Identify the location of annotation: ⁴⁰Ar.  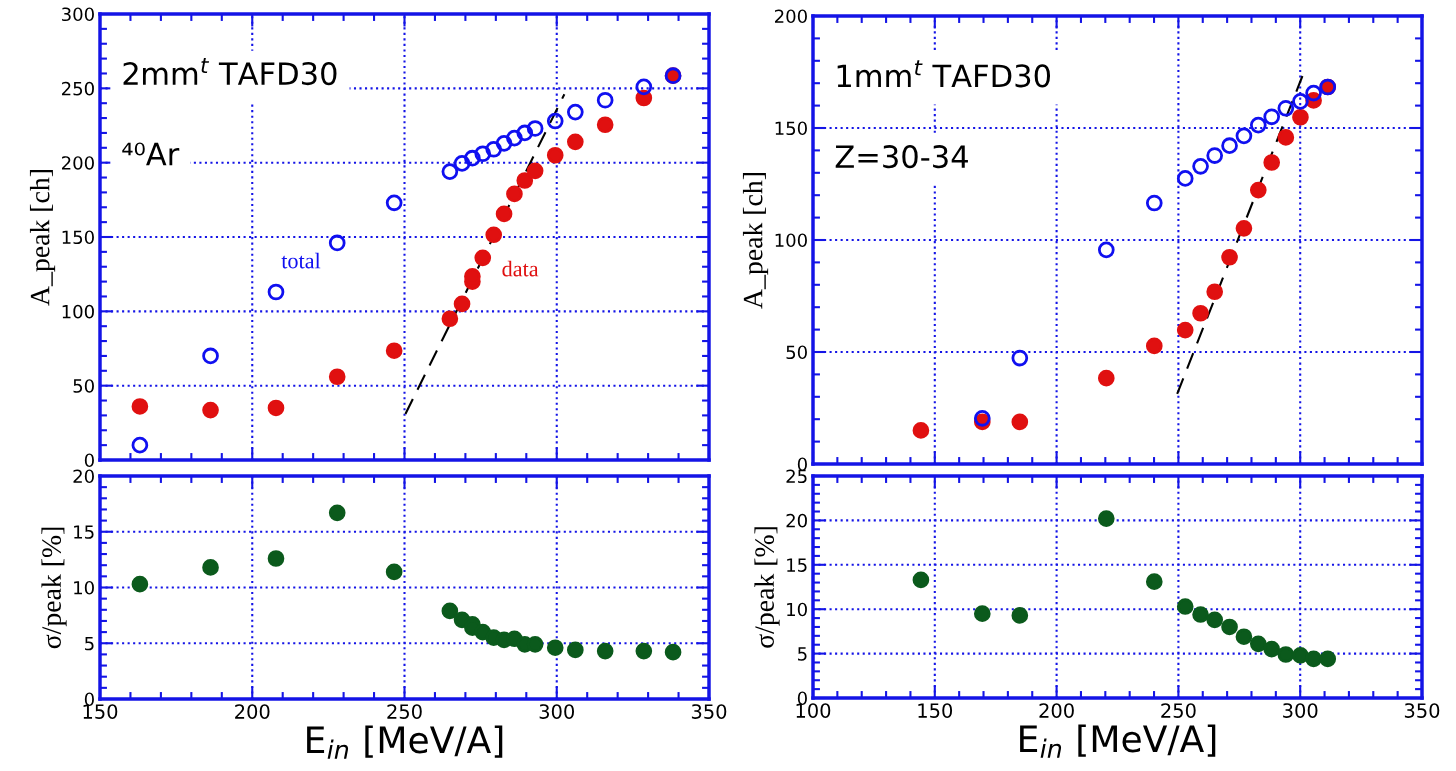
(151, 154).